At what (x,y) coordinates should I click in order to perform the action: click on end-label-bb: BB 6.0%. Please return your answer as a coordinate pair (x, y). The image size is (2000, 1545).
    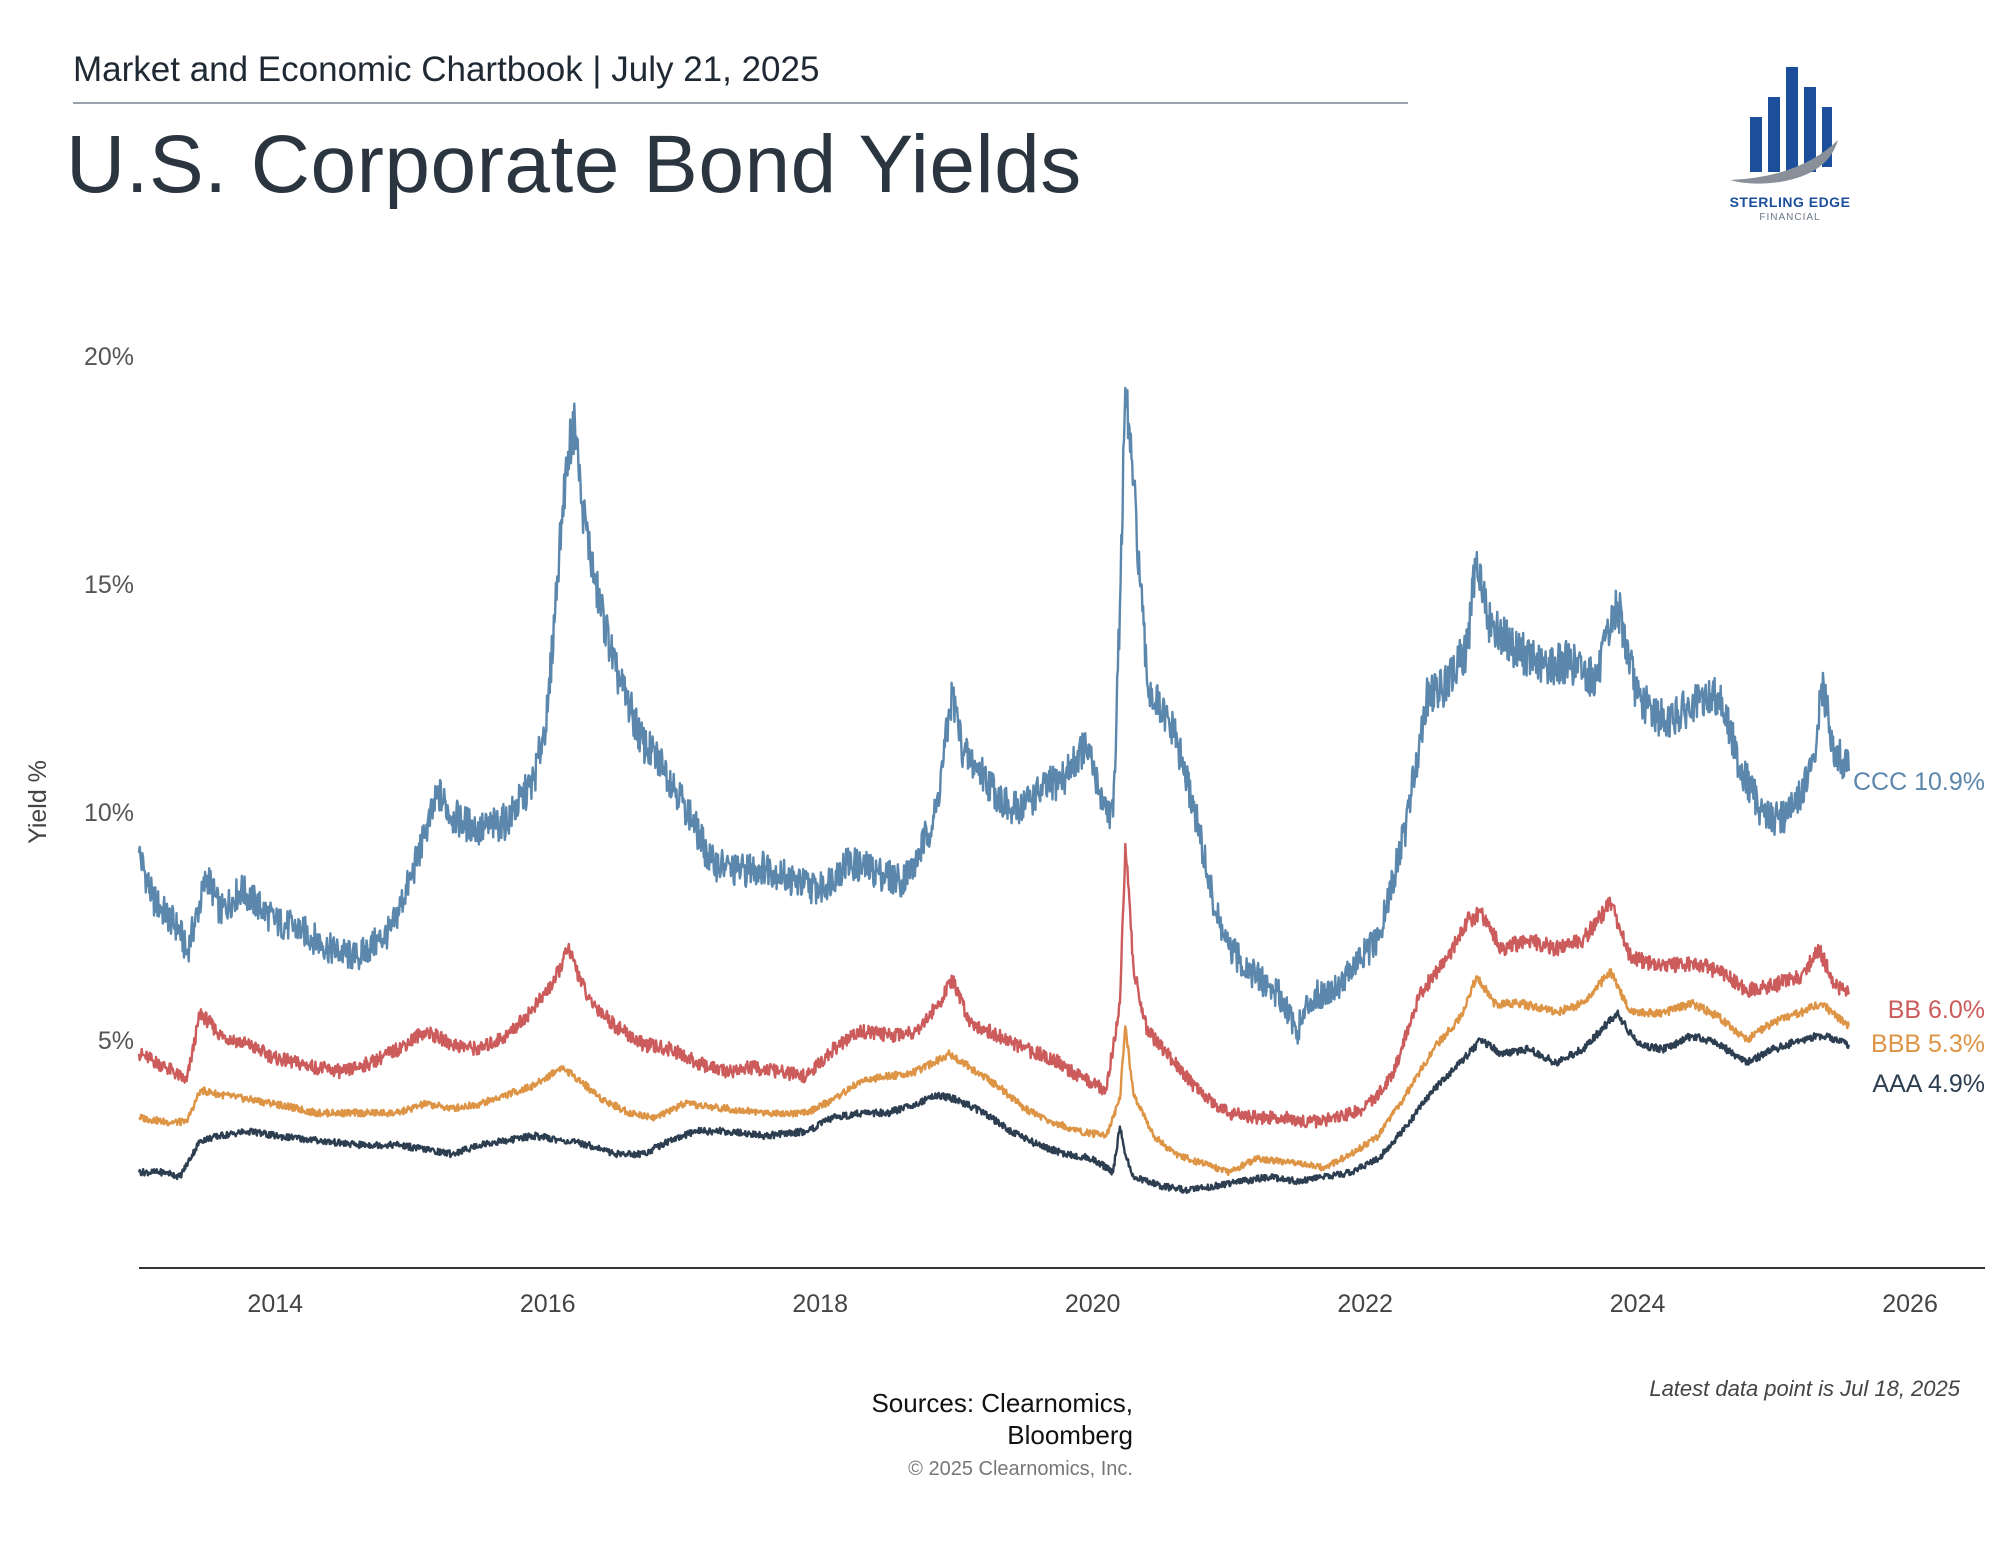
    Looking at the image, I should click on (1936, 1010).